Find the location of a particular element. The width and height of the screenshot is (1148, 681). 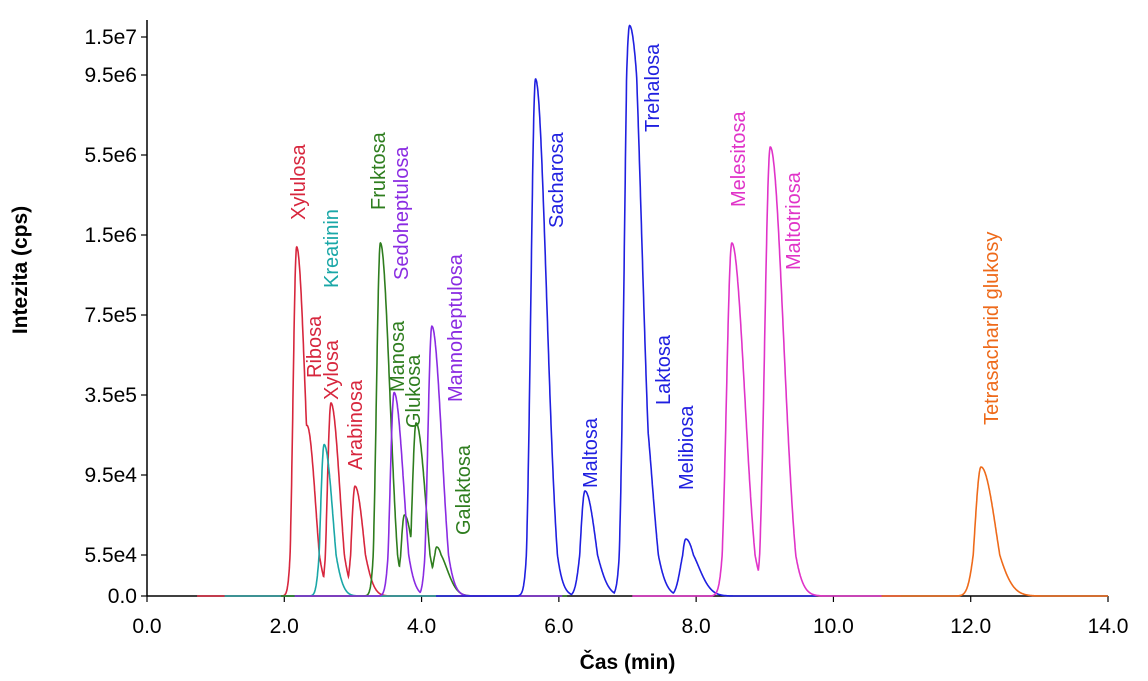

y-tick-label: 3.5e5 is located at coordinates (110, 395).